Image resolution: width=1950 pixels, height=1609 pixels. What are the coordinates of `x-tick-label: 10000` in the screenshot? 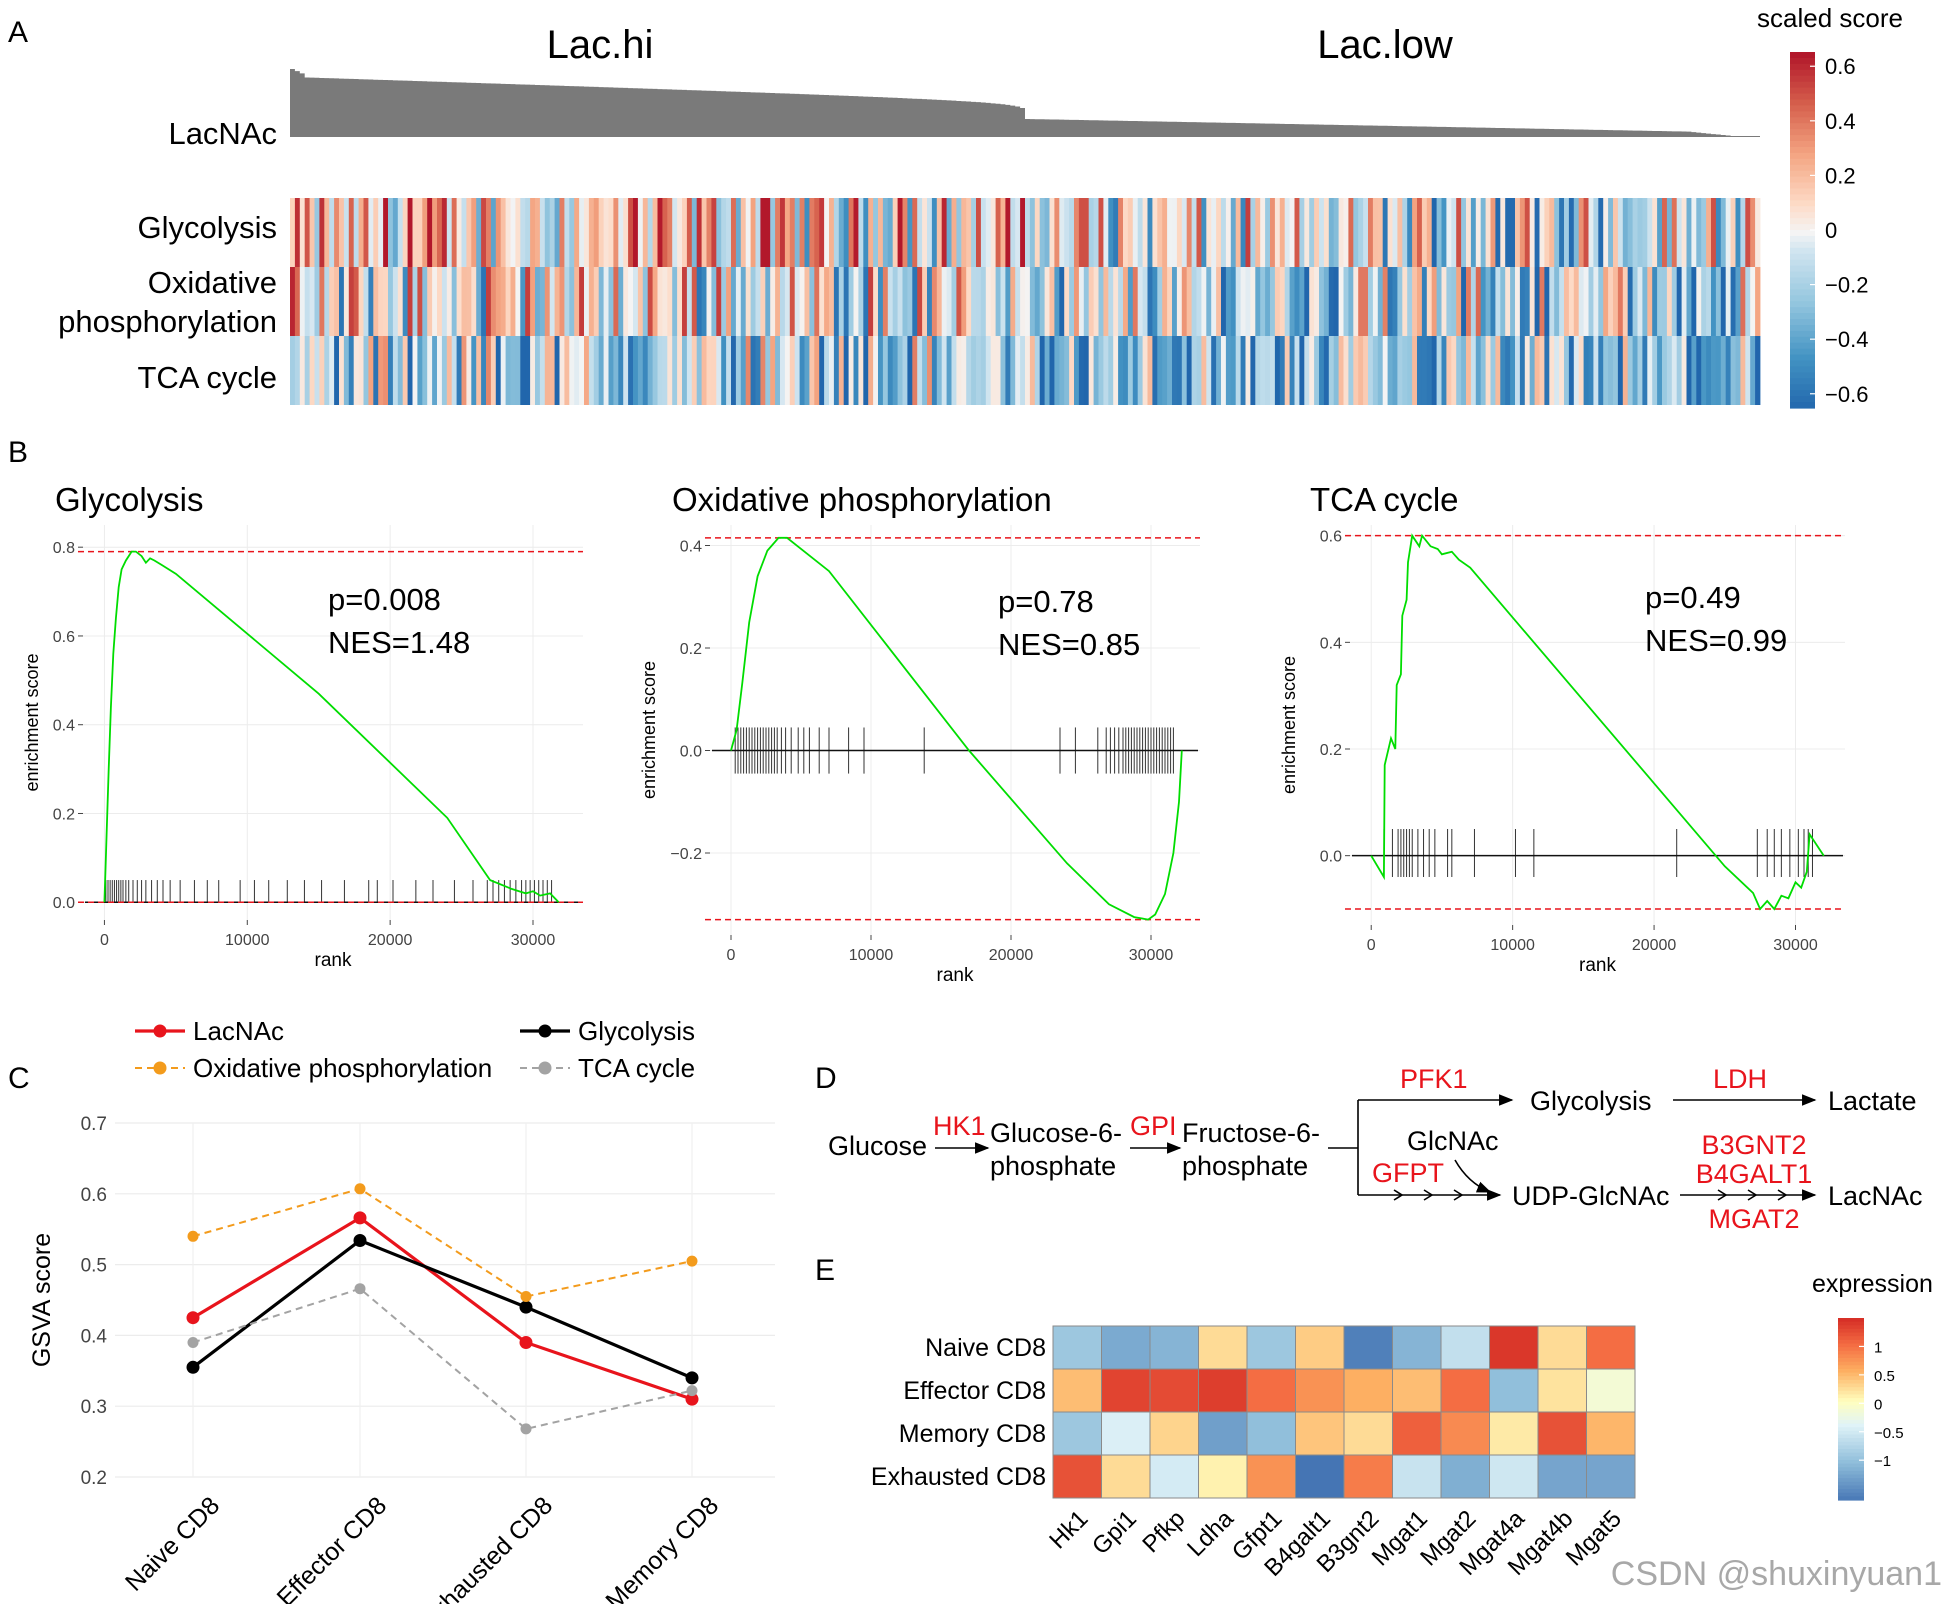 It's located at (247, 940).